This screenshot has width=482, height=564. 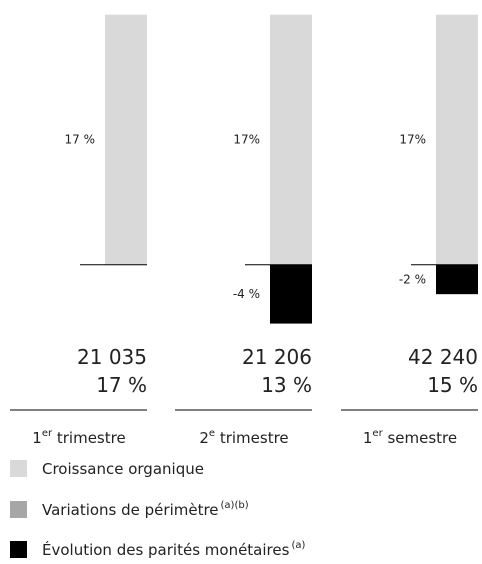 I want to click on data-label: 17 %, so click(x=80, y=140).